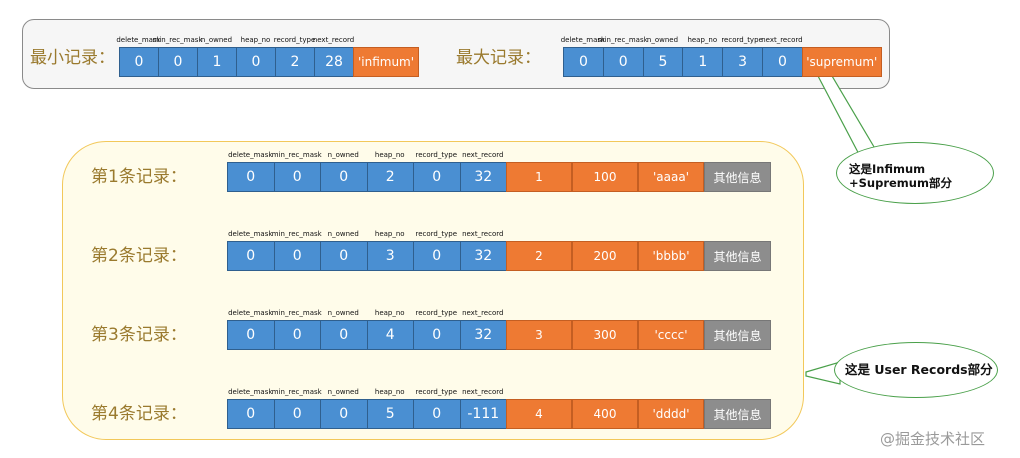  I want to click on user-record-1-other-info: 其他信息, so click(737, 177).